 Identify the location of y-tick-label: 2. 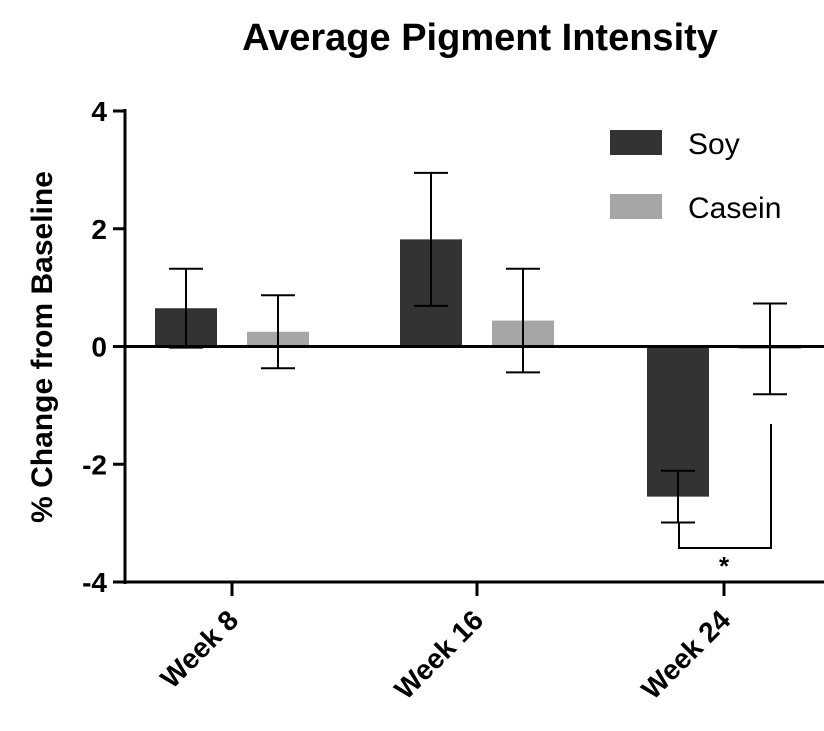
(99, 229).